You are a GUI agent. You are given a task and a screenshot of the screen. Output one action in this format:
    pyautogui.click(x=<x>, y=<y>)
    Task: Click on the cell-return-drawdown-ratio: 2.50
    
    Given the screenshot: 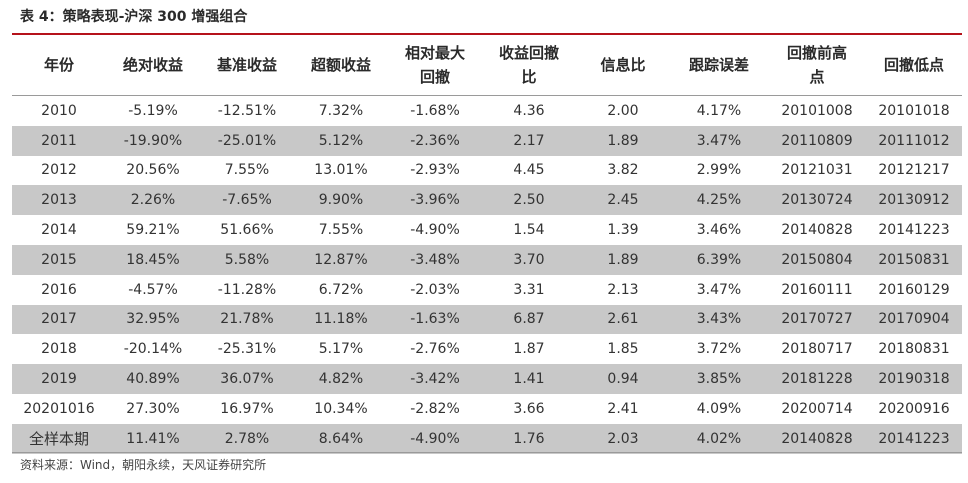 What is the action you would take?
    pyautogui.click(x=529, y=200)
    